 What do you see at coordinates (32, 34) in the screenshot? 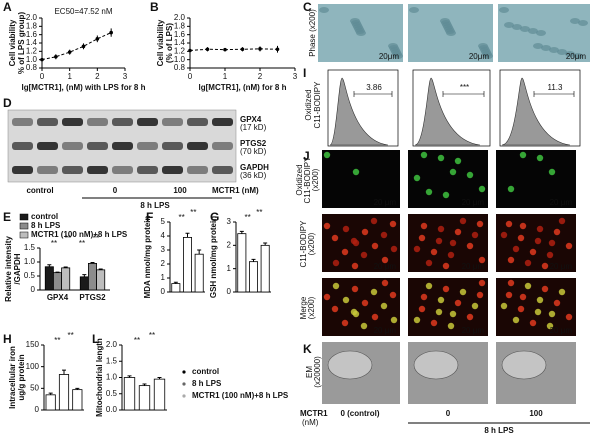
I see `y-tick-label: 1.6` at bounding box center [32, 34].